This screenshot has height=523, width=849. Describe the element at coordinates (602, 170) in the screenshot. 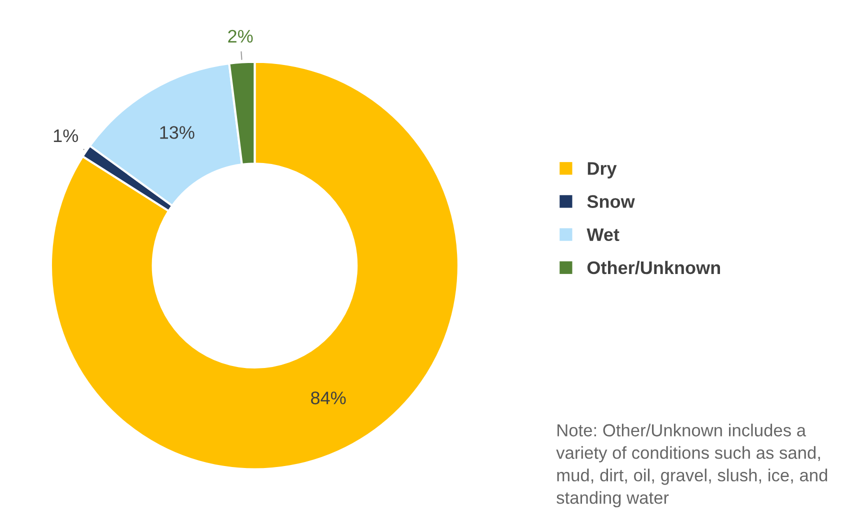

I see `legend-label: Dry` at that location.